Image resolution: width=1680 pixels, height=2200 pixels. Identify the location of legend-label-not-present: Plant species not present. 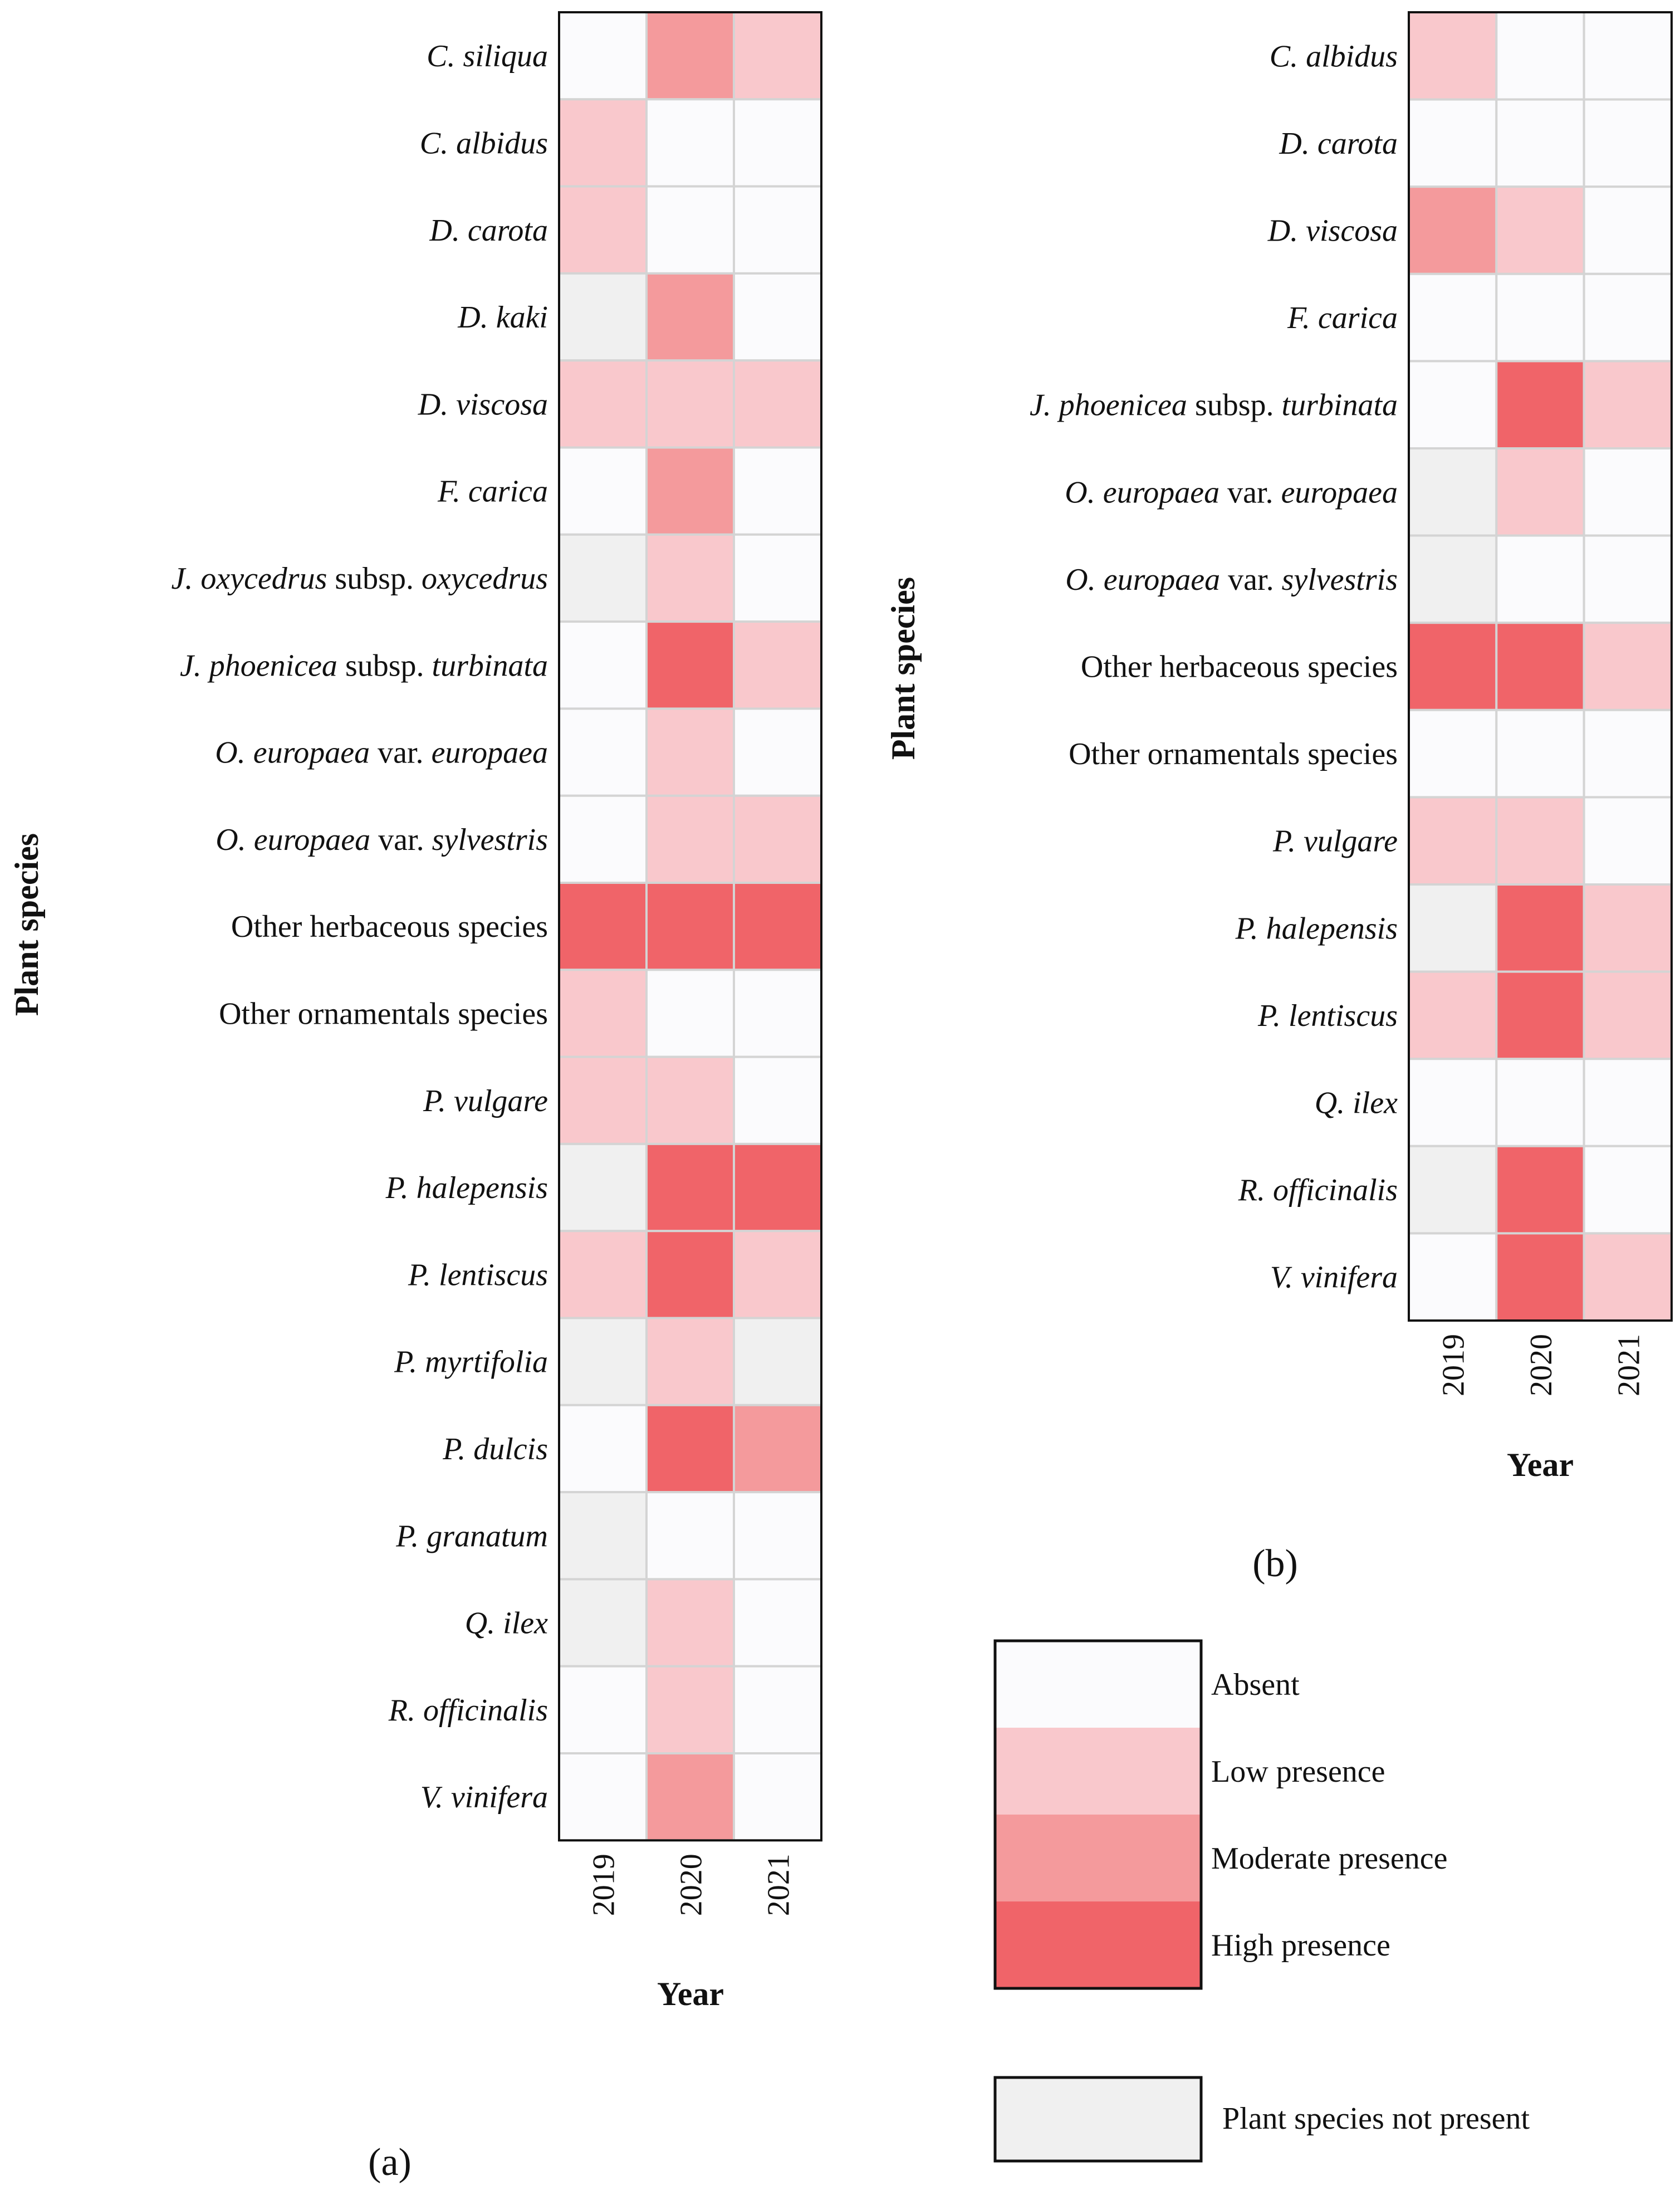
(1376, 2118).